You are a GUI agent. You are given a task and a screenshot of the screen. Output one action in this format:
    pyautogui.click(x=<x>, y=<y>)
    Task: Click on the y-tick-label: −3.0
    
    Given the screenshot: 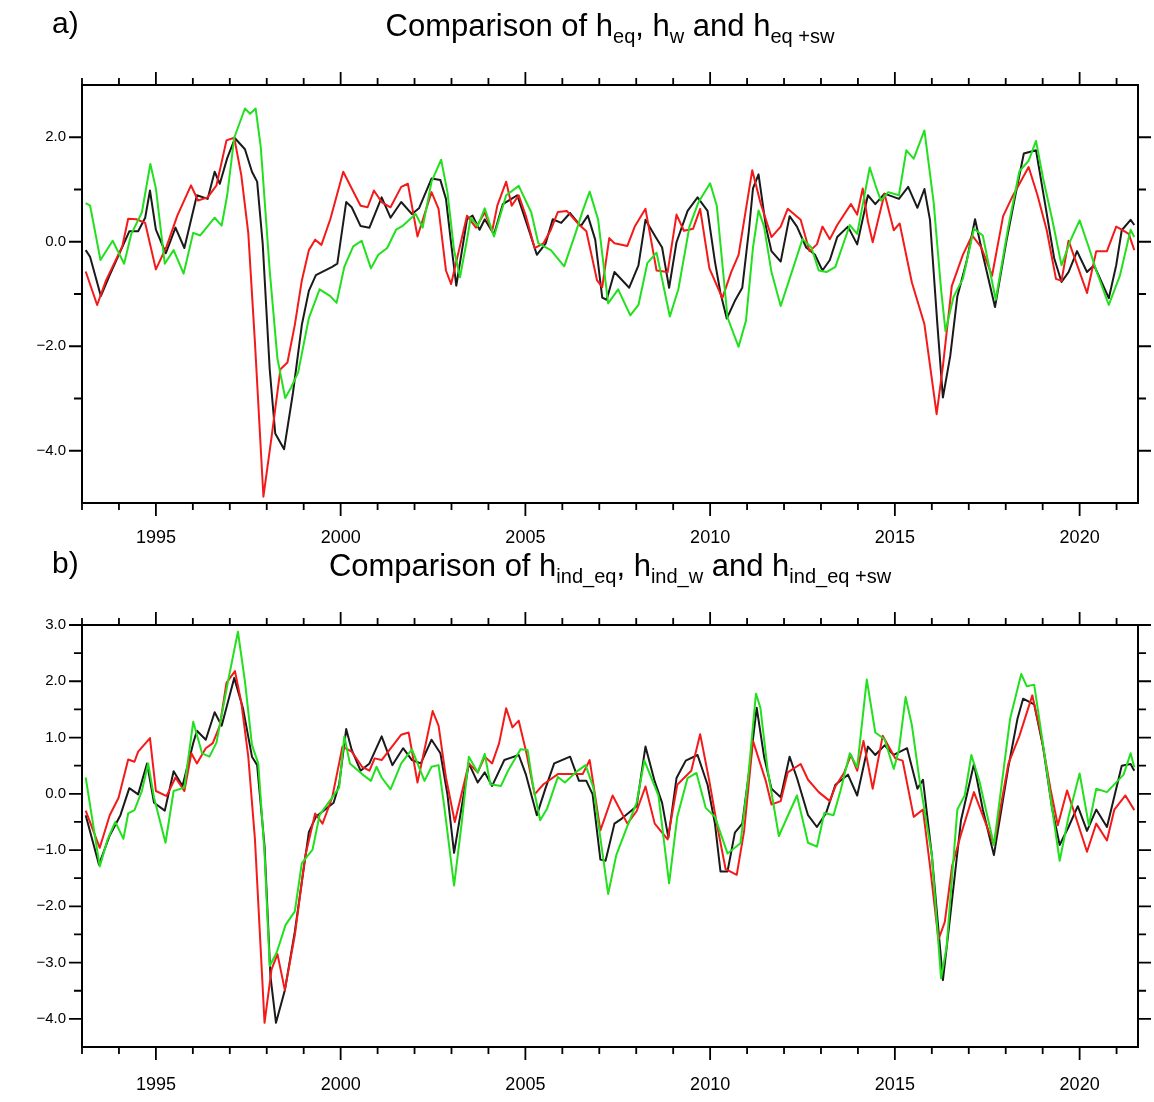 What is the action you would take?
    pyautogui.click(x=51, y=961)
    